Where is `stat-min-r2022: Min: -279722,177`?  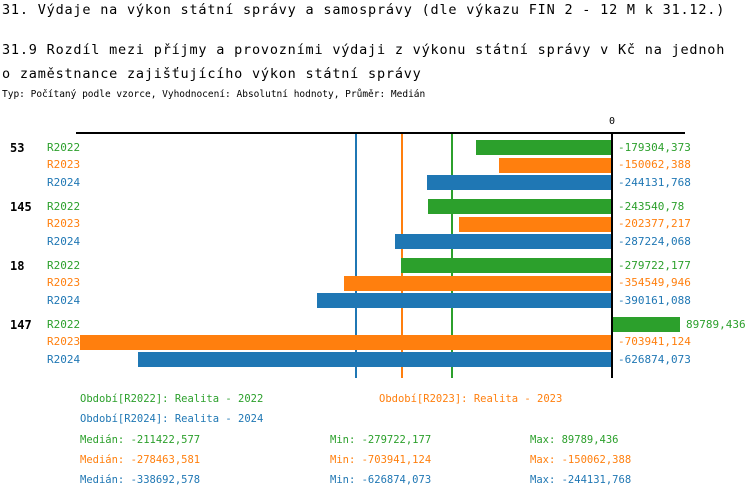
stat-min-r2022: Min: -279722,177 is located at coordinates (381, 440).